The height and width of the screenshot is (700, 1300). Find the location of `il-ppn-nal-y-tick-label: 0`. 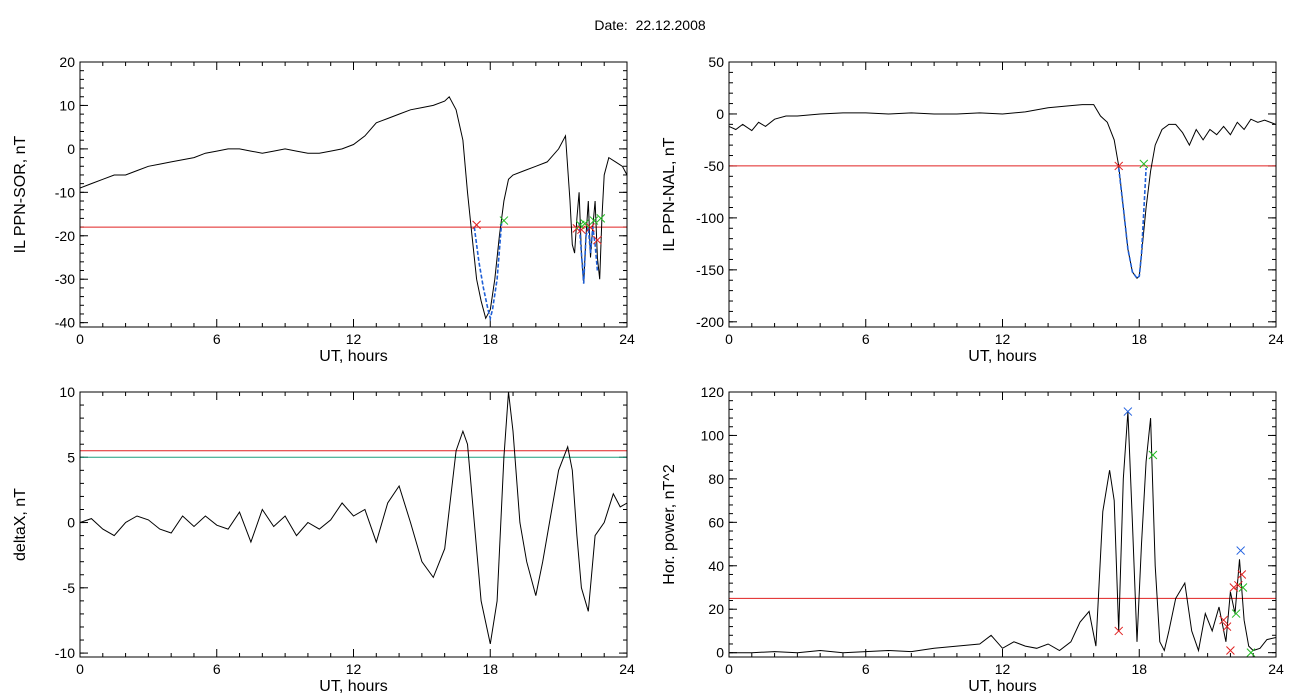

il-ppn-nal-y-tick-label: 0 is located at coordinates (720, 114).